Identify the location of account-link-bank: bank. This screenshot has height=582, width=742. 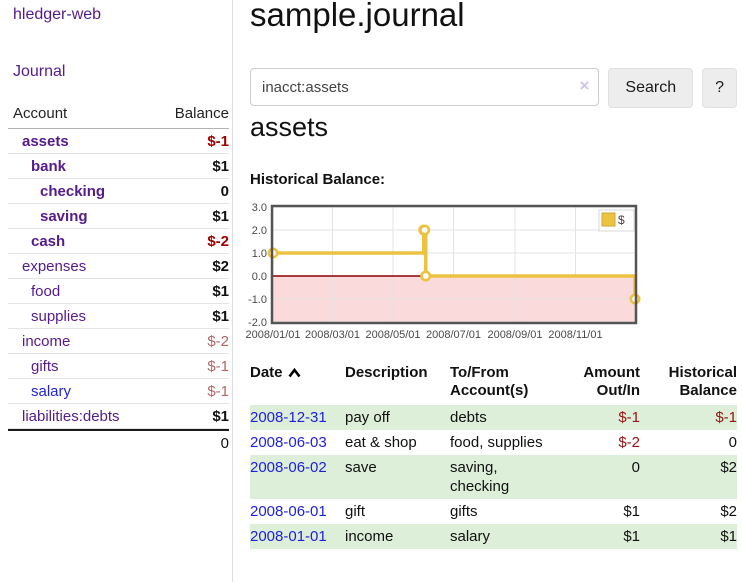
(49, 166).